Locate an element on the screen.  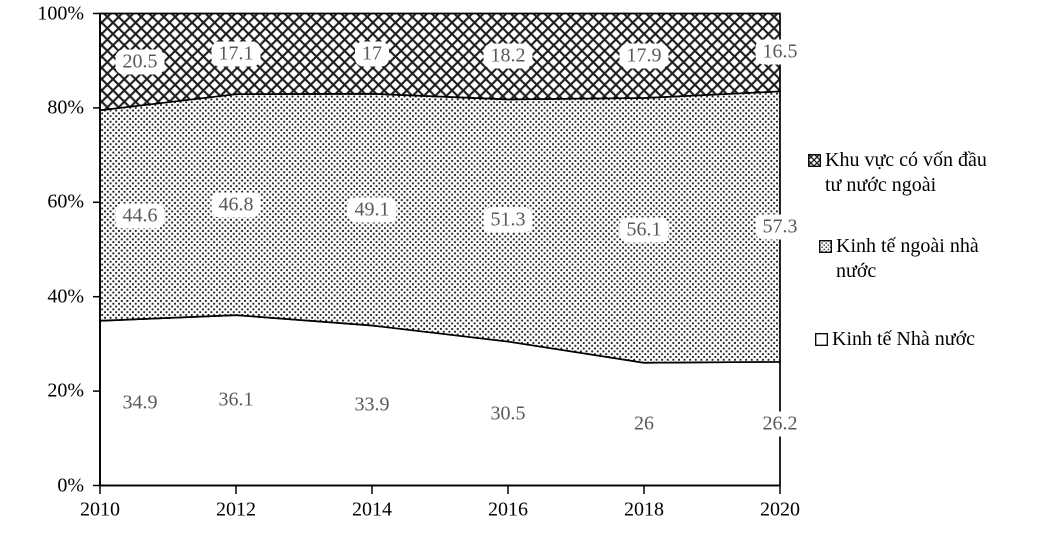
legend-item-foreign-investment: Khu vực có vốn đầu tư nước ngoài is located at coordinates (897, 173).